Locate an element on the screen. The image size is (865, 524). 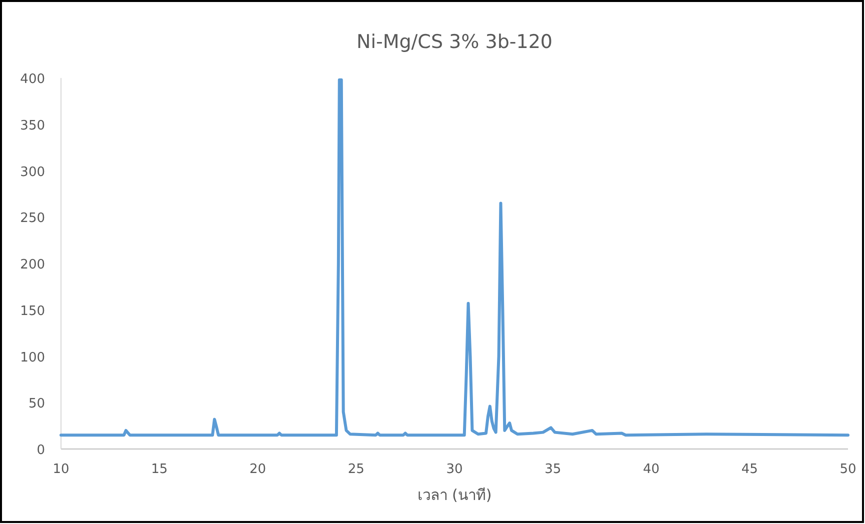
x-tick-label: 30 is located at coordinates (454, 469).